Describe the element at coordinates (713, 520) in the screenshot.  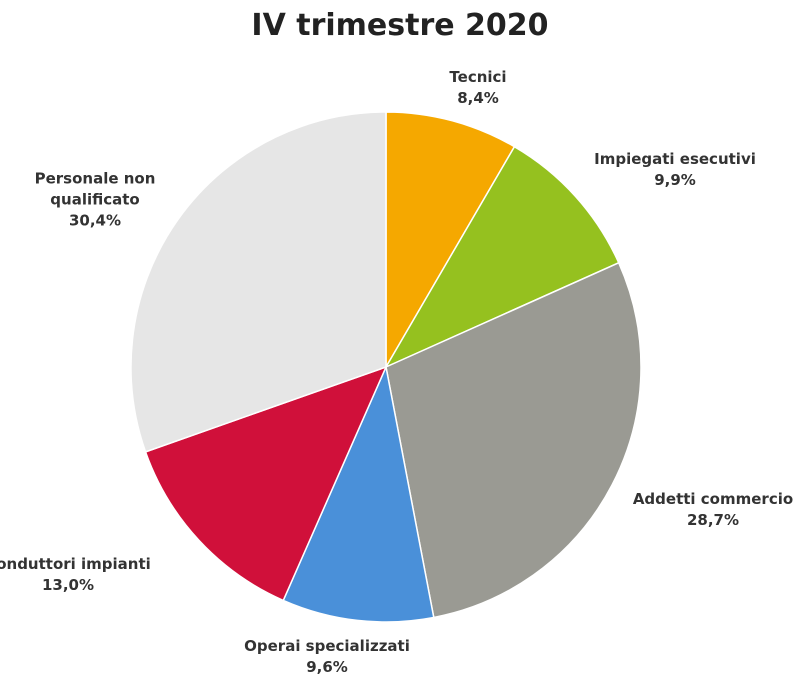
I see `slice-value: 28,7%` at that location.